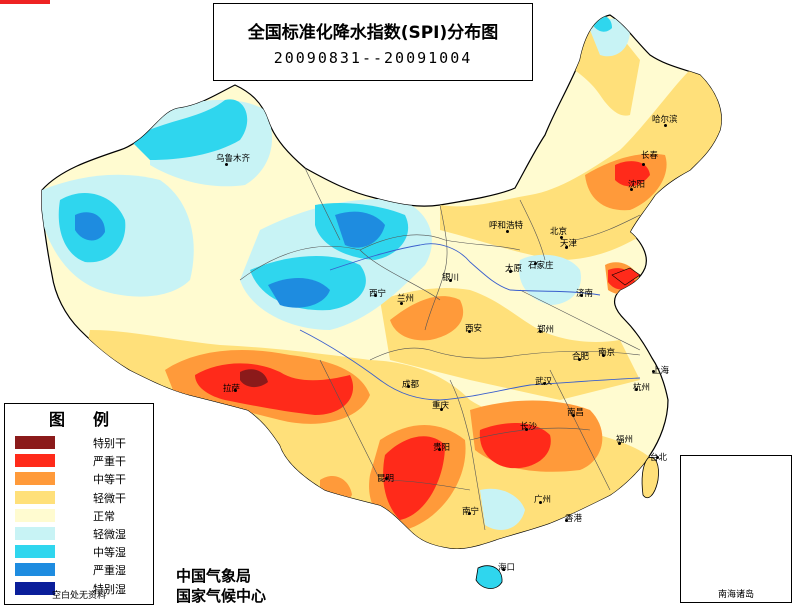 The image size is (795, 610). I want to click on city-label: 成都, so click(411, 385).